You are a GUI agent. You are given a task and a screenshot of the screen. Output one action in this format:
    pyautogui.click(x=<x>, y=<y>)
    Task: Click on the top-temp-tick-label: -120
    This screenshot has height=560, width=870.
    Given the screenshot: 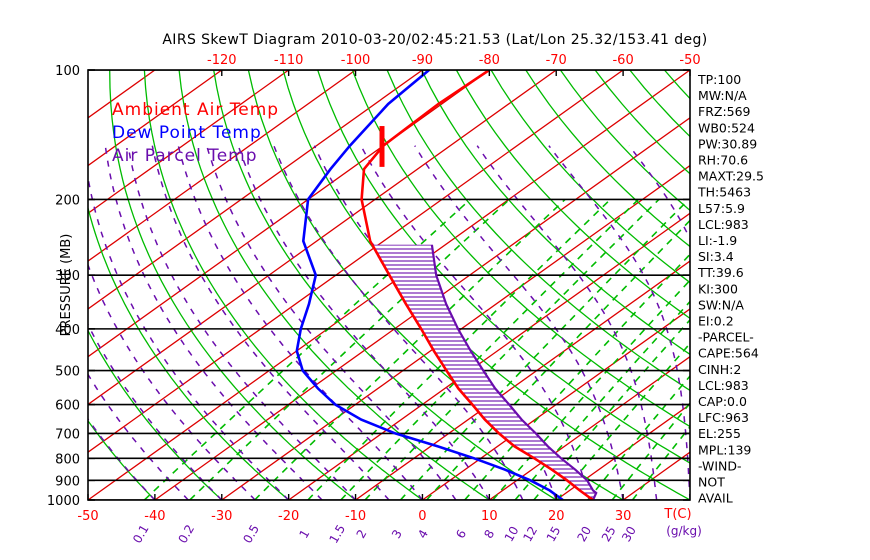 What is the action you would take?
    pyautogui.click(x=222, y=60)
    